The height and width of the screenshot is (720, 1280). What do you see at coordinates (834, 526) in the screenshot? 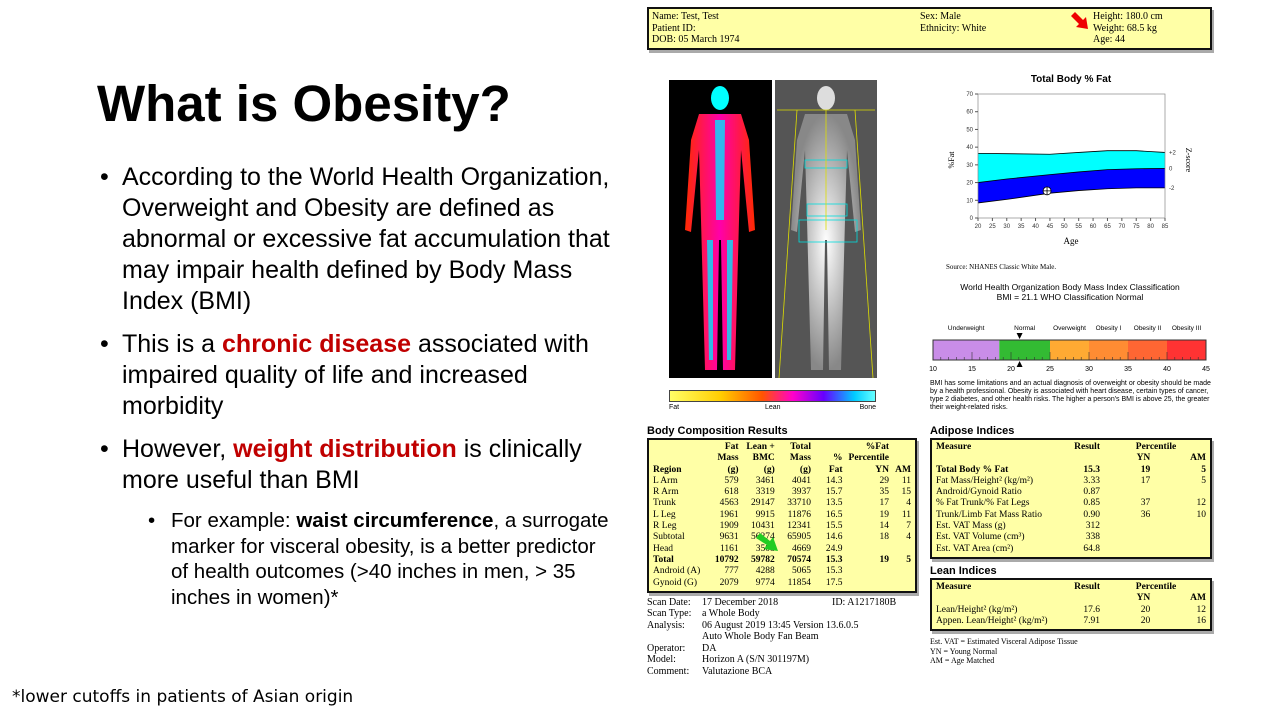
I see `table-cell: 15.5` at bounding box center [834, 526].